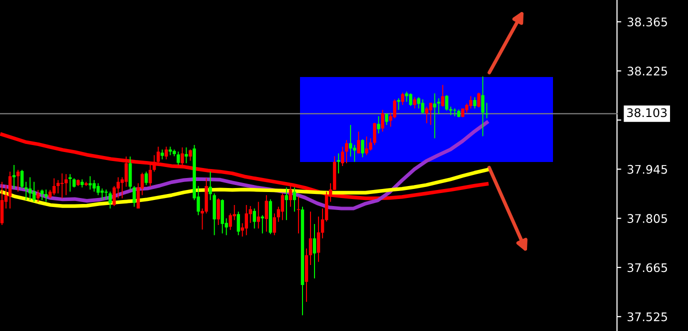  I want to click on y-tick-label: 37.525, so click(647, 317).